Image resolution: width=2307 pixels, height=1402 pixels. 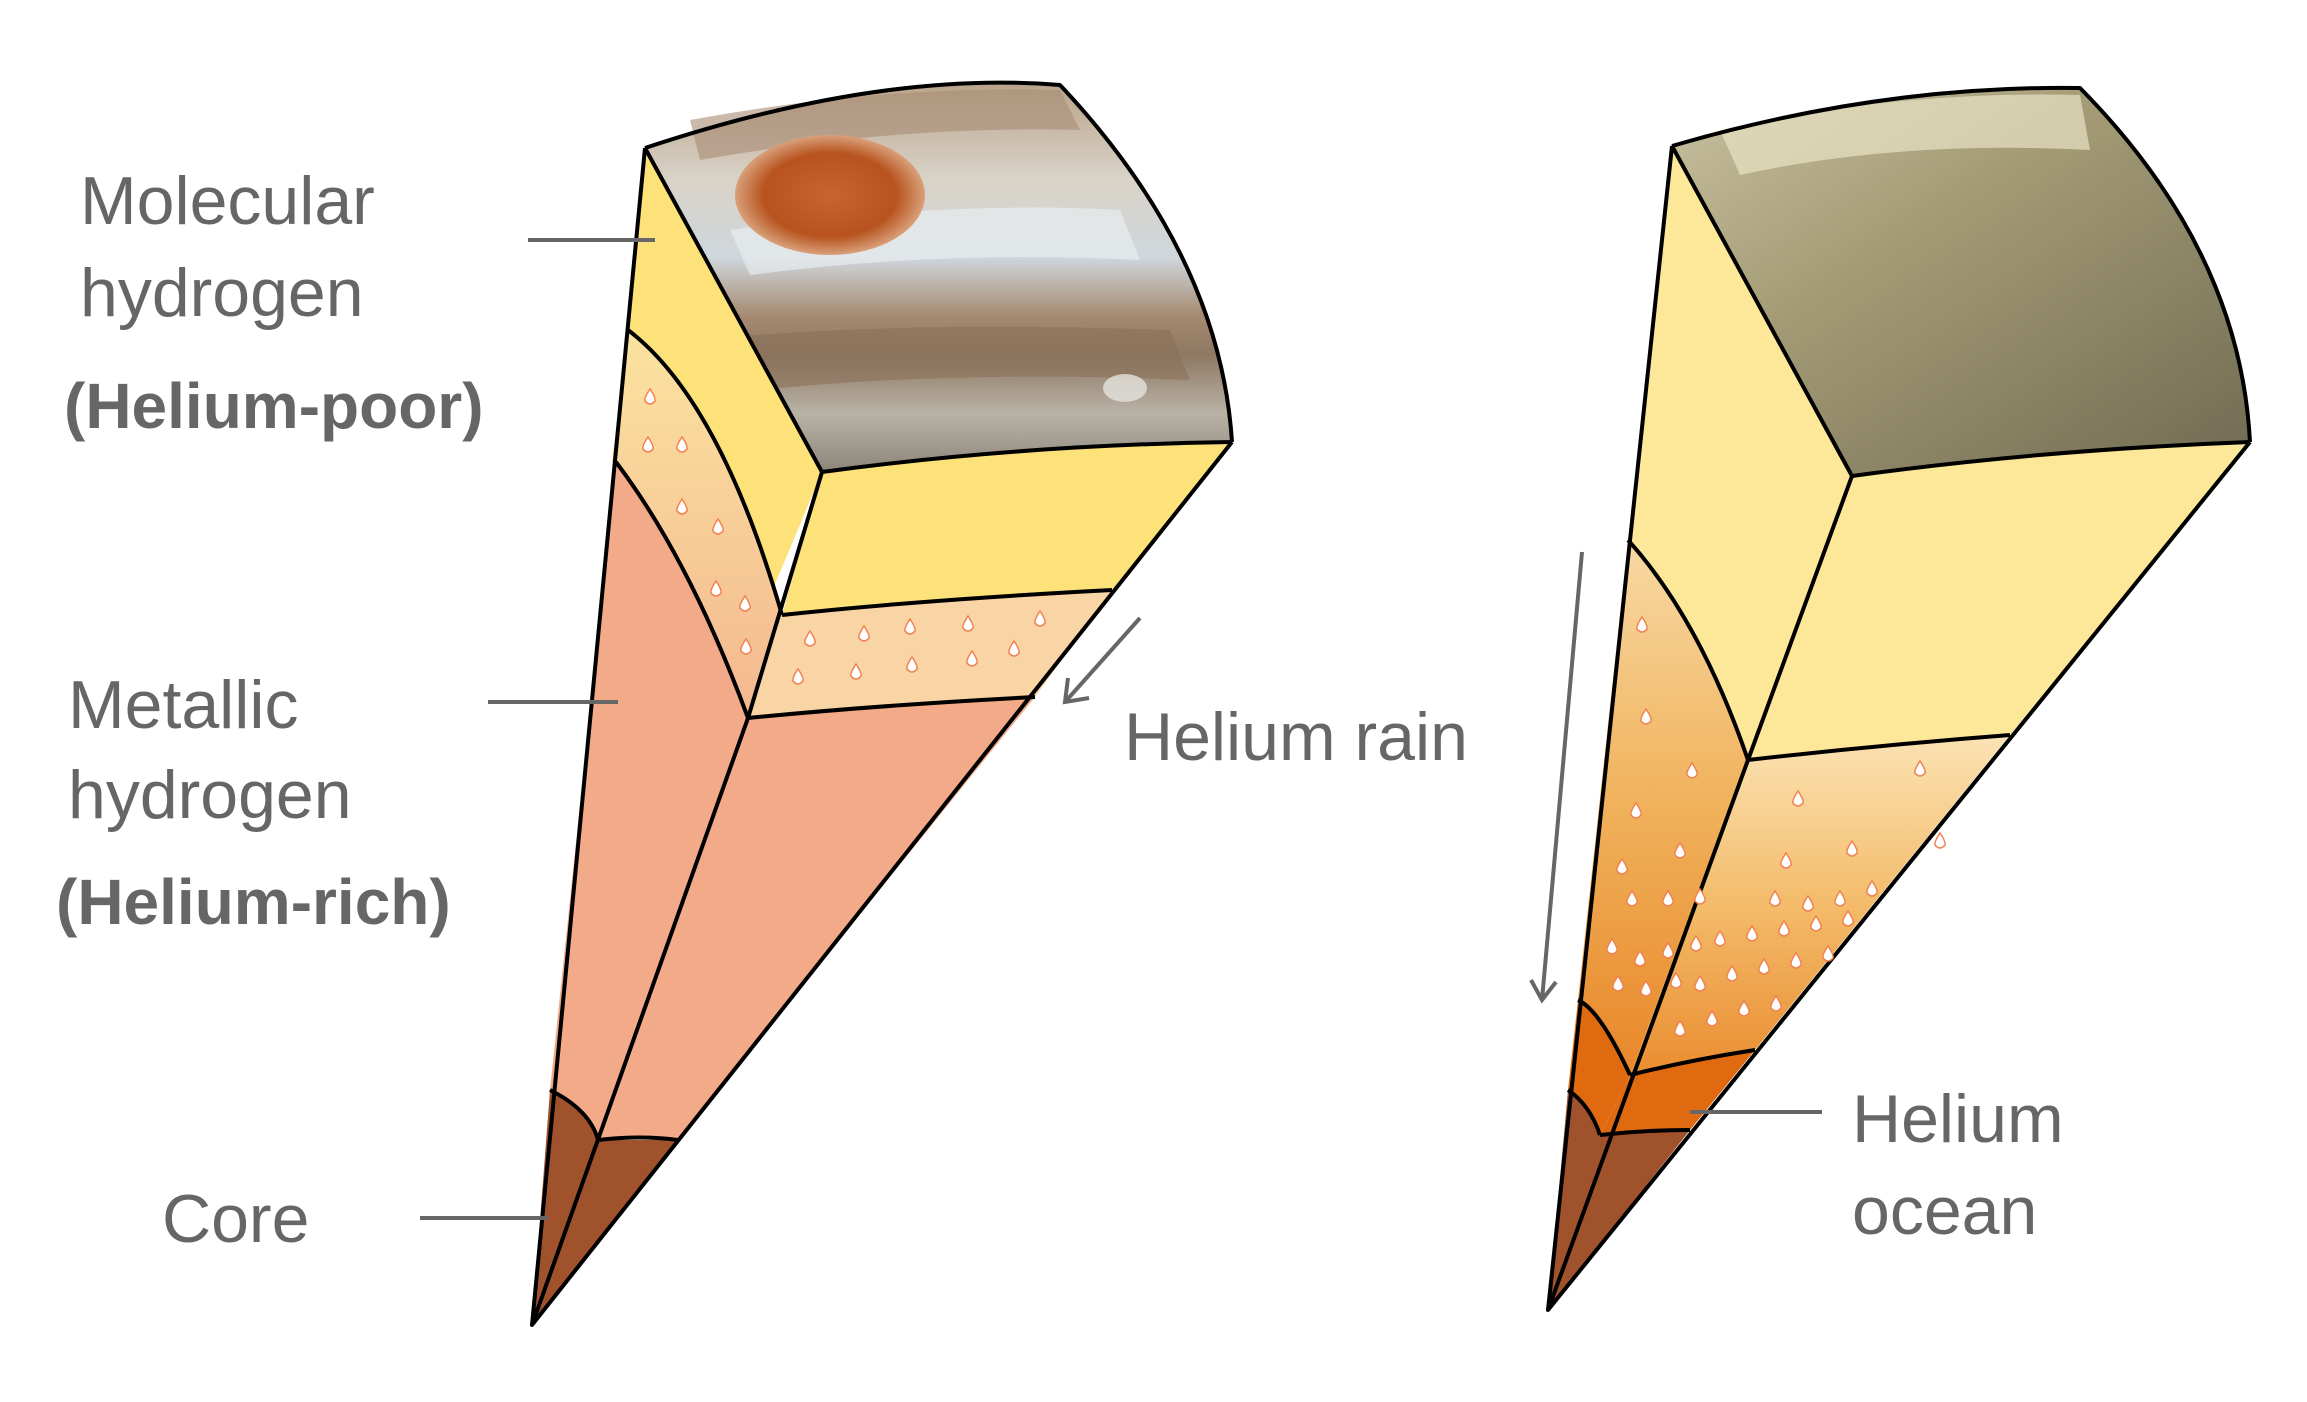 What do you see at coordinates (1958, 1119) in the screenshot?
I see `helium-ocean-label-line1: Helium` at bounding box center [1958, 1119].